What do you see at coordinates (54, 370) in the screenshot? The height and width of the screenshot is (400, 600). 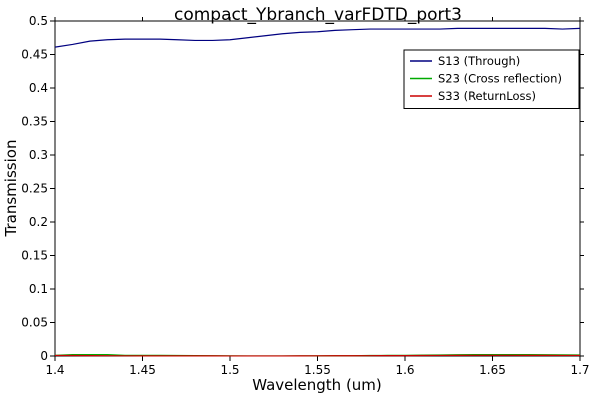 I see `x-tick-label: 1.4` at bounding box center [54, 370].